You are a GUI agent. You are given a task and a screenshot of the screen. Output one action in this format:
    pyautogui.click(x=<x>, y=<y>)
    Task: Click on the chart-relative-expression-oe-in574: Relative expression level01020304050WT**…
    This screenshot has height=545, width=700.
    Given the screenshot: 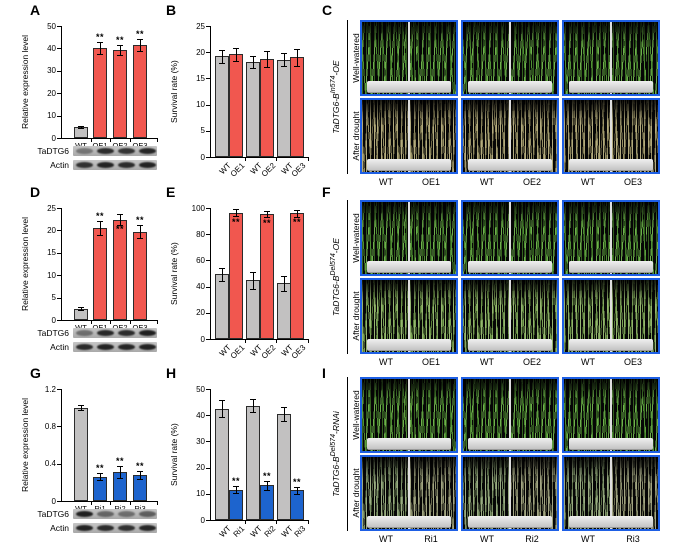 What is the action you would take?
    pyautogui.click(x=80, y=91)
    